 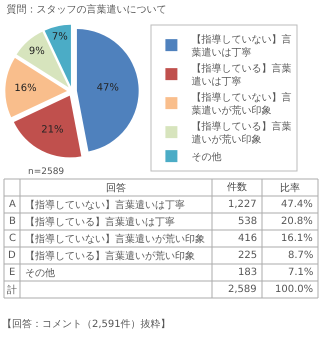 What do you see at coordinates (116, 188) in the screenshot?
I see `category-label: 回答` at bounding box center [116, 188].